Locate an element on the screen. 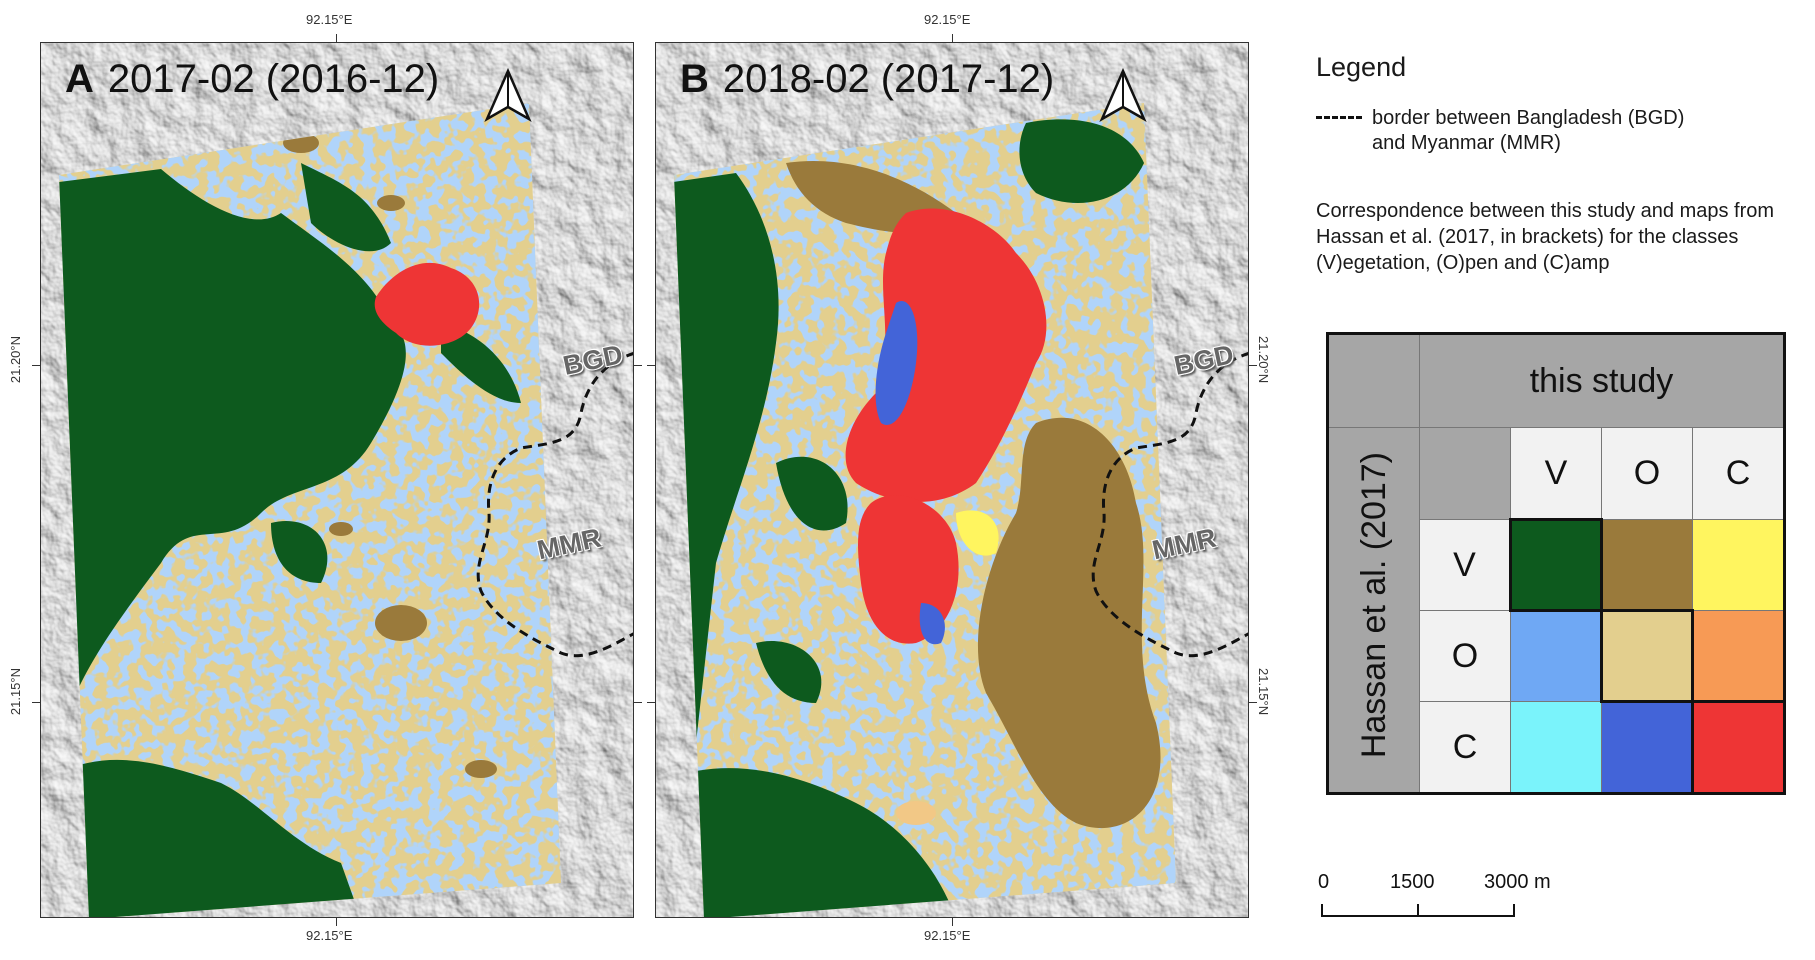 The width and height of the screenshot is (1815, 960). lon-label-bottom-b: 92.15°E is located at coordinates (947, 935).